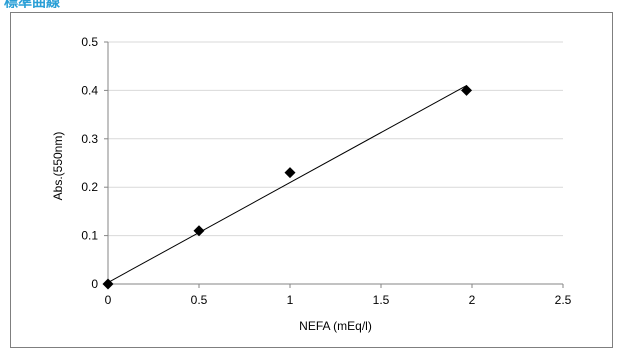 The height and width of the screenshot is (352, 619). What do you see at coordinates (335, 326) in the screenshot?
I see `x-axis-title: NEFA (mEq/l)` at bounding box center [335, 326].